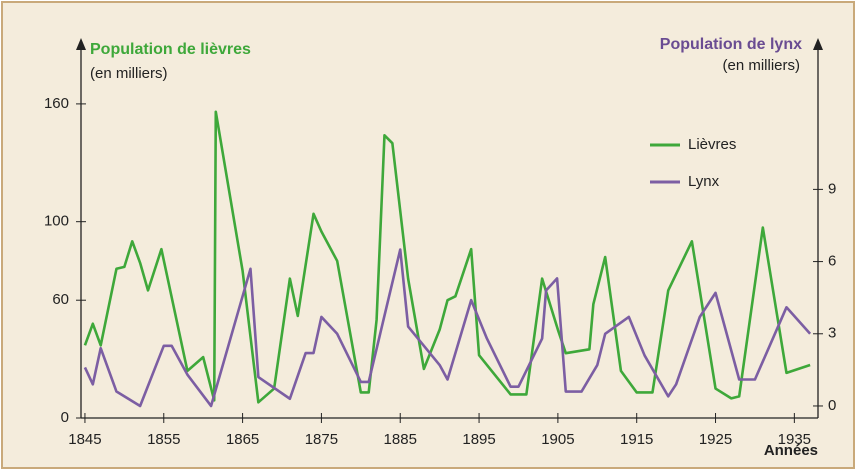 Image resolution: width=856 pixels, height=474 pixels. Describe the element at coordinates (163, 439) in the screenshot. I see `x-tick-label: 1855` at that location.